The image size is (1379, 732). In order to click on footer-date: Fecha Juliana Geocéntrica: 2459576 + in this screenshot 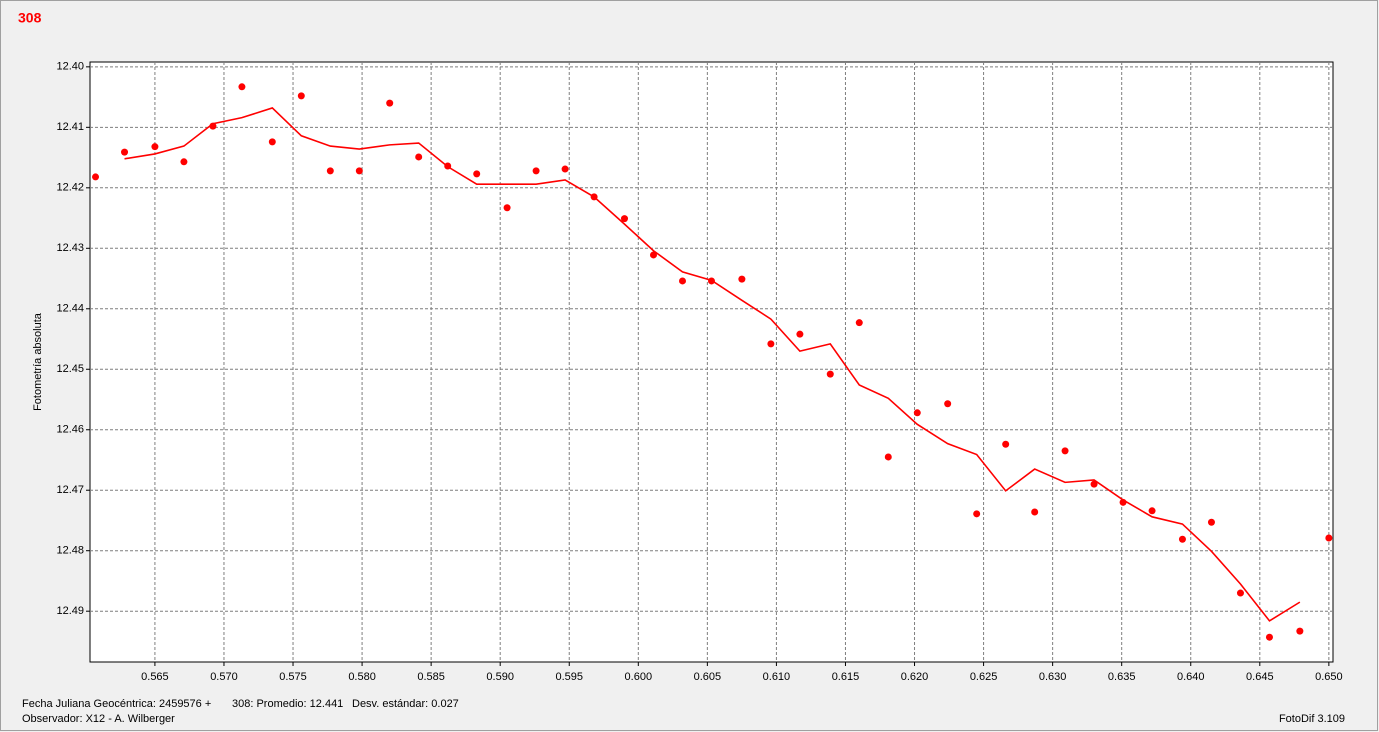, I will do `click(116, 704)`.